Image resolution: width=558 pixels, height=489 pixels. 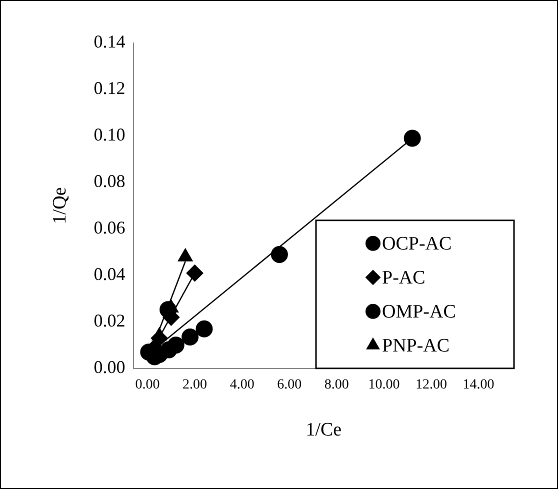 I want to click on y-tick-label: 0.12, so click(x=110, y=88).